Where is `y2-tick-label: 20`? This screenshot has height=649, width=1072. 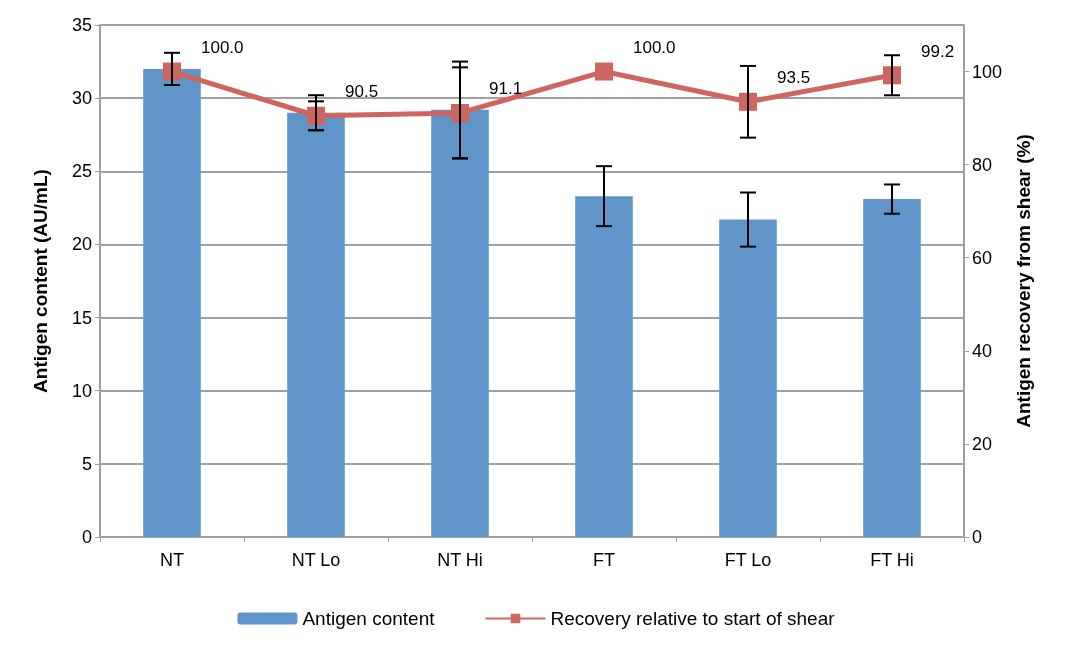
y2-tick-label: 20 is located at coordinates (982, 443).